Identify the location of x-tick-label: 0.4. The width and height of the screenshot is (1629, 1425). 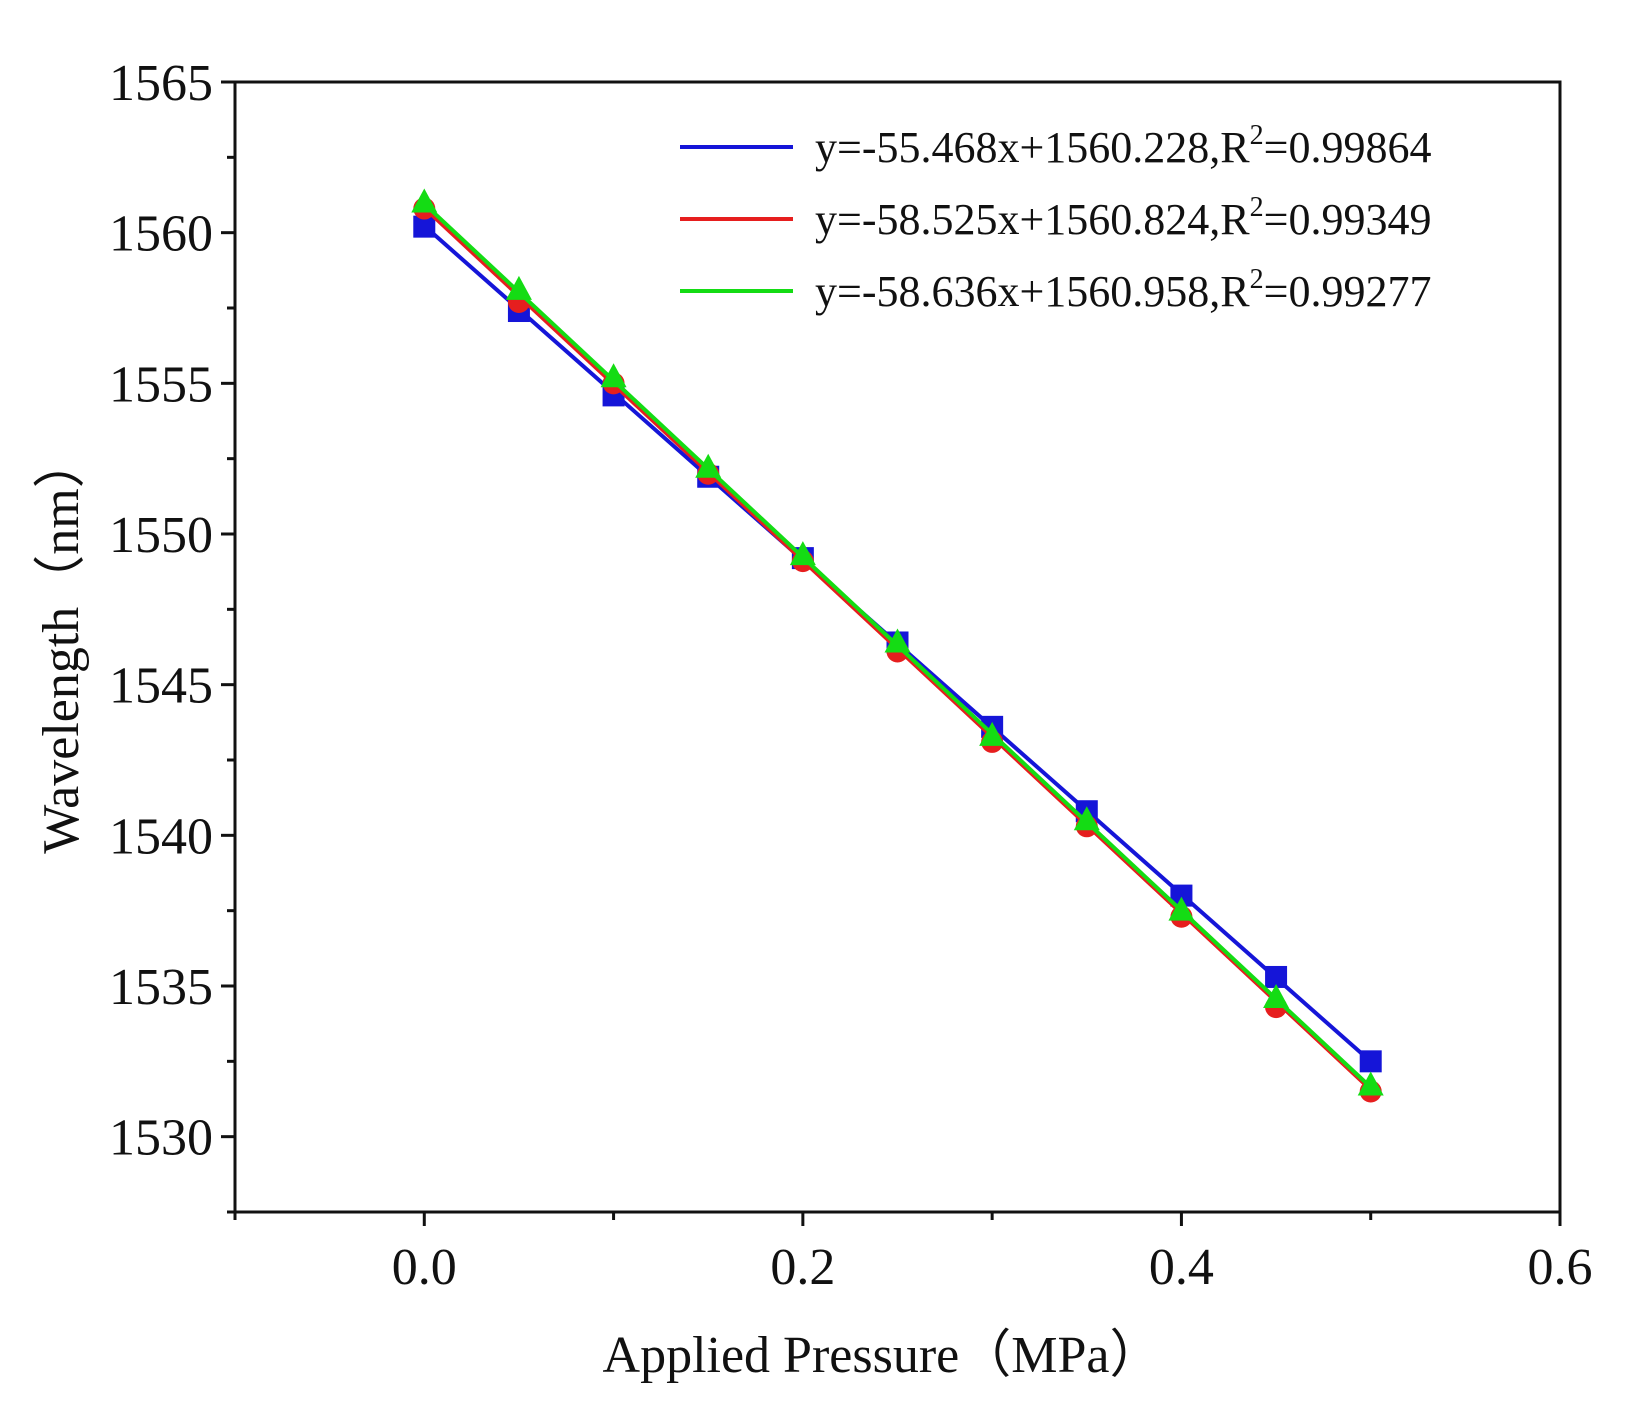
(1181, 1267).